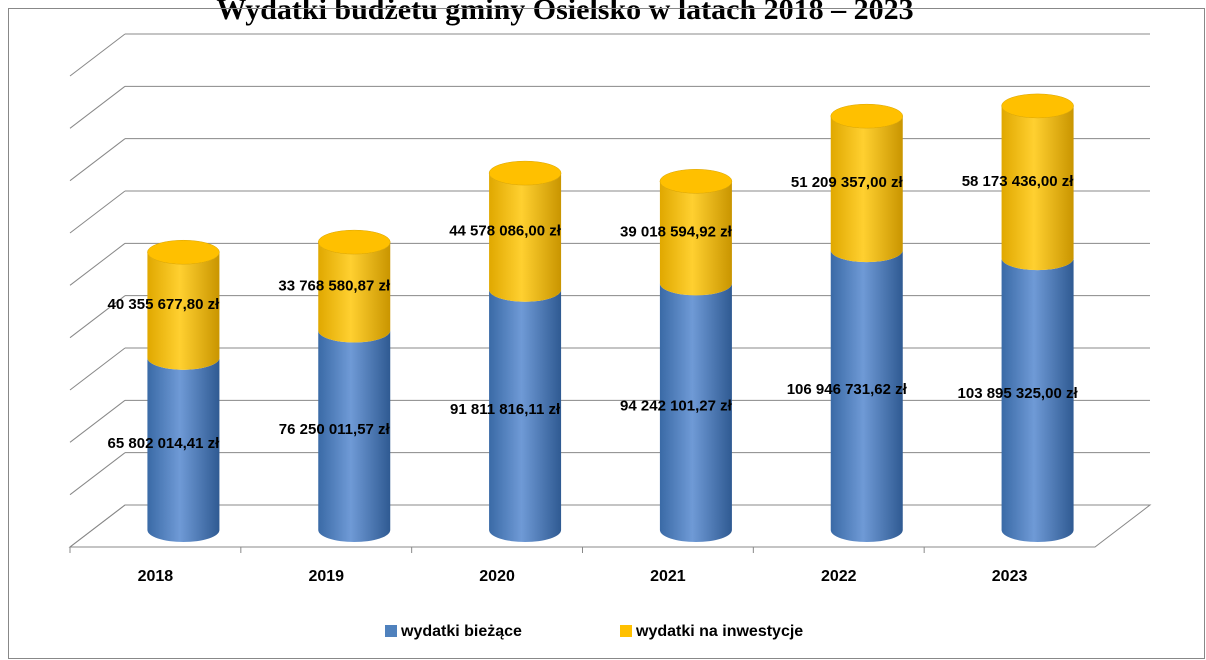 The height and width of the screenshot is (660, 1206). What do you see at coordinates (505, 409) in the screenshot?
I see `data-label: 91 811 816,11 zł` at bounding box center [505, 409].